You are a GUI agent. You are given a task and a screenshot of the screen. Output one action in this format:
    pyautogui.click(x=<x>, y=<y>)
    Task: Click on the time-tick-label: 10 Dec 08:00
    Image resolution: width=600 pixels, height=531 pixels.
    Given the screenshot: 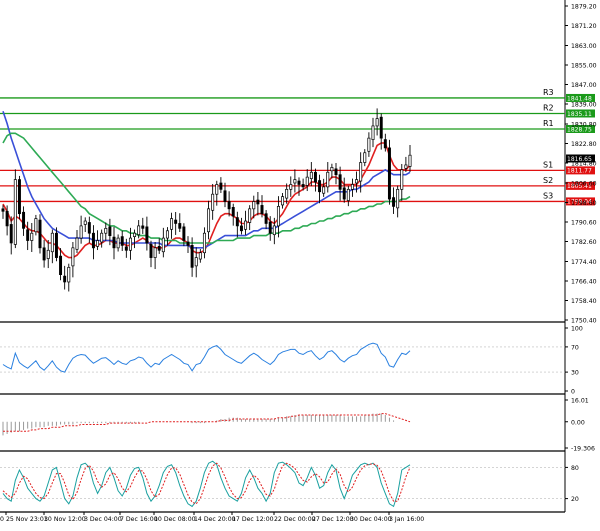 What is the action you would take?
    pyautogui.click(x=175, y=519)
    